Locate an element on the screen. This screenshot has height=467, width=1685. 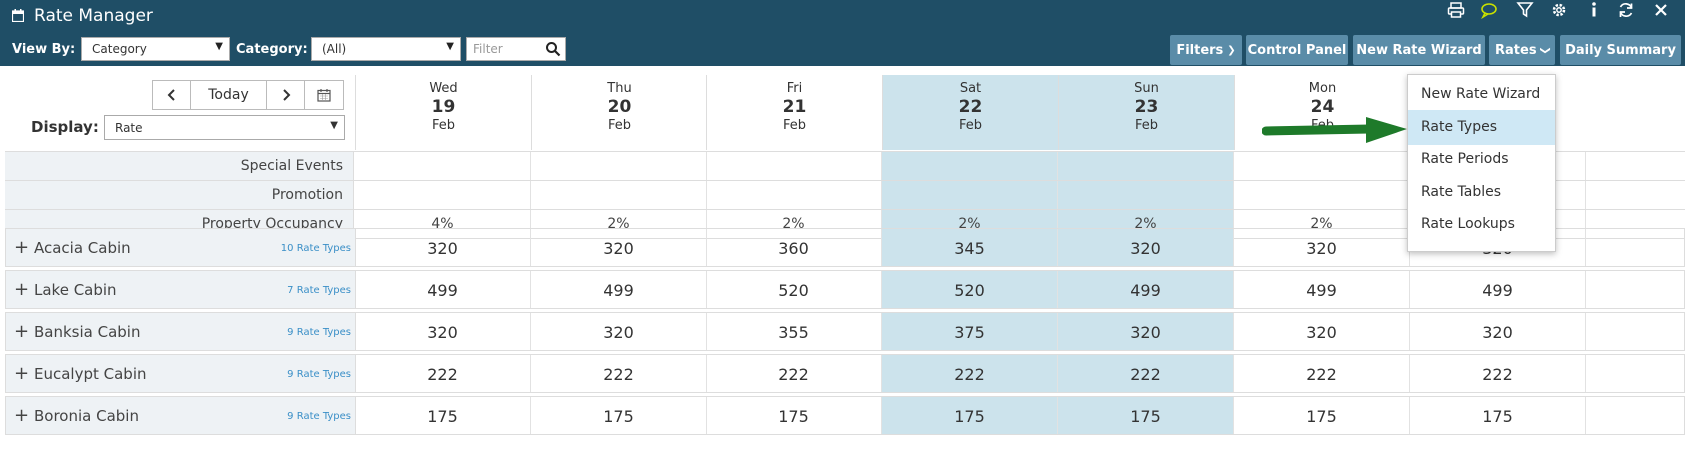
title-row: Rate Manager is located at coordinates (842, 16).